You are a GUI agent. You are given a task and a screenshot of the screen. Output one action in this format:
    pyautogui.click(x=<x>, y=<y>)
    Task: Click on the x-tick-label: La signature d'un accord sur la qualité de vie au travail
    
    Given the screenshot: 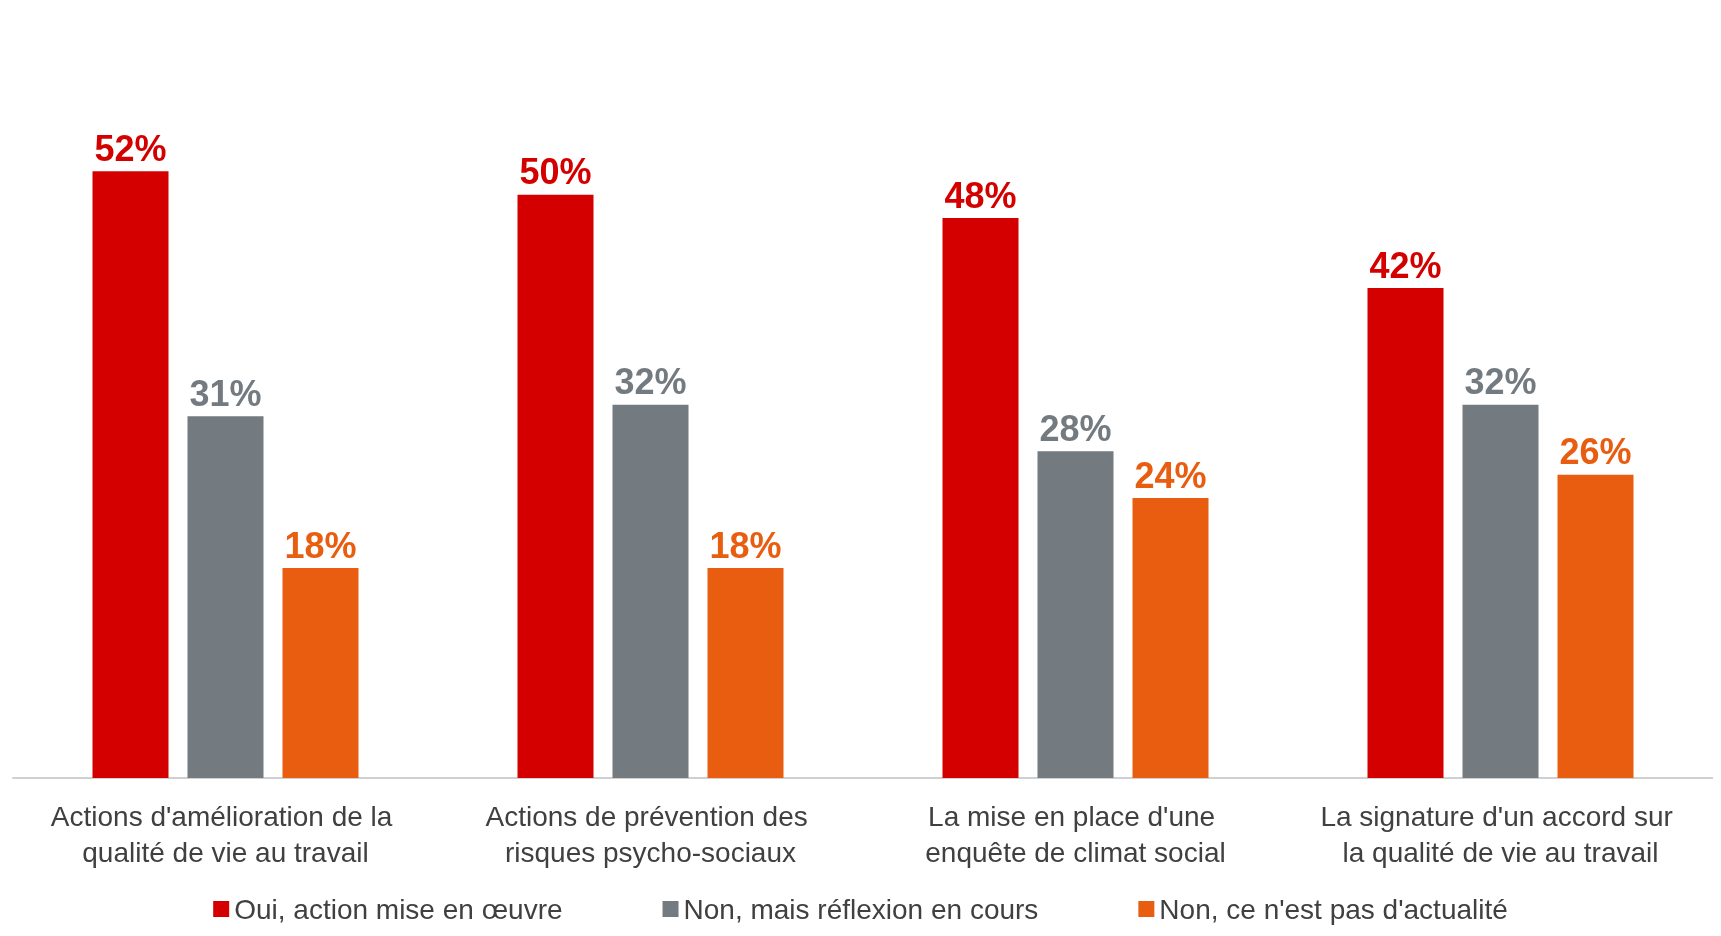 What is the action you would take?
    pyautogui.click(x=1500, y=834)
    